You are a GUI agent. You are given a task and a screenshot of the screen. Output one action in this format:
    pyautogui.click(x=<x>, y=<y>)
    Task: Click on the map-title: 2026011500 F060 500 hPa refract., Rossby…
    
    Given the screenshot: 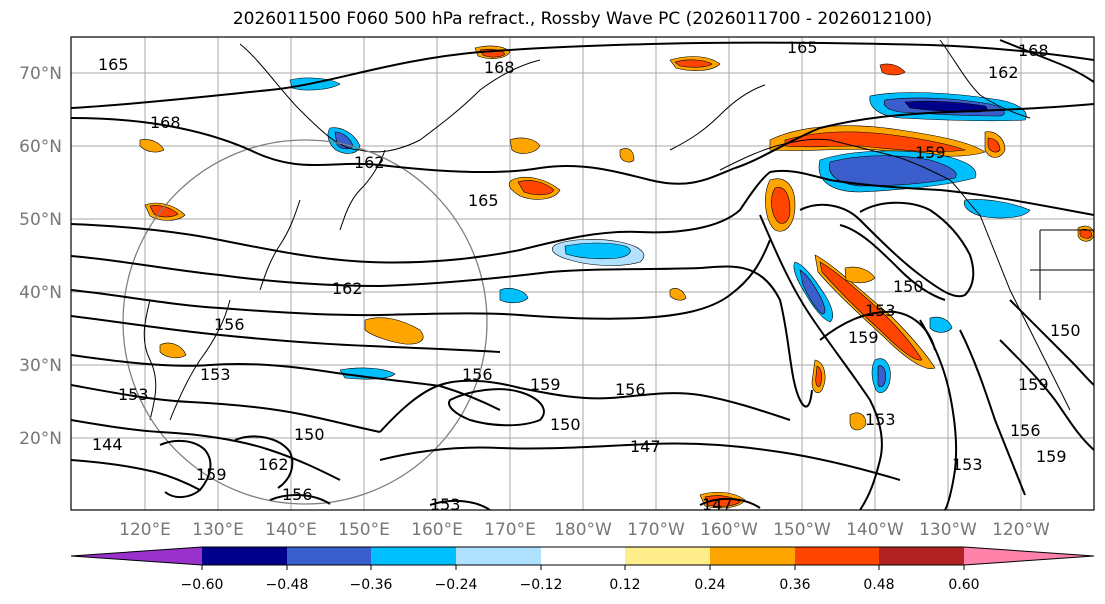 What is the action you would take?
    pyautogui.click(x=582, y=19)
    